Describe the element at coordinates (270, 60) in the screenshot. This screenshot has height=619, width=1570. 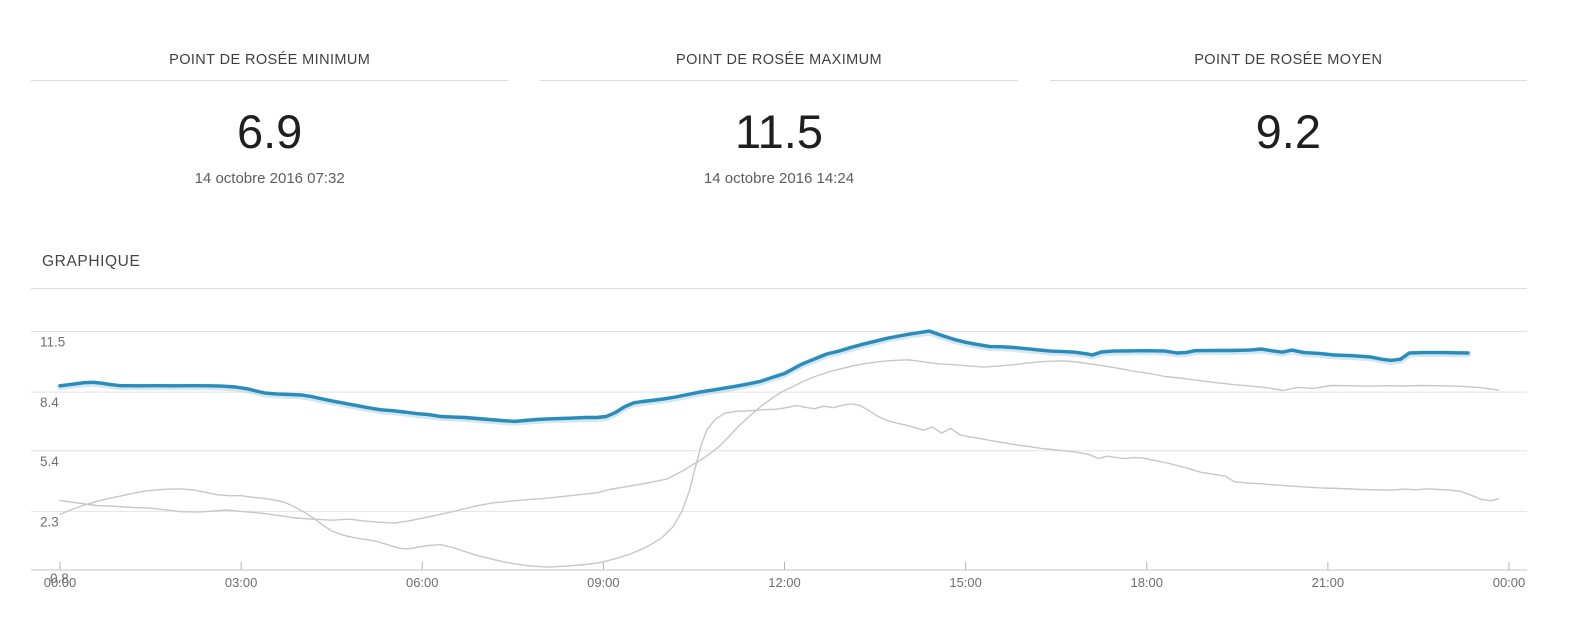
I see `stat-title: POINT DE ROSÉE MINIMUM` at that location.